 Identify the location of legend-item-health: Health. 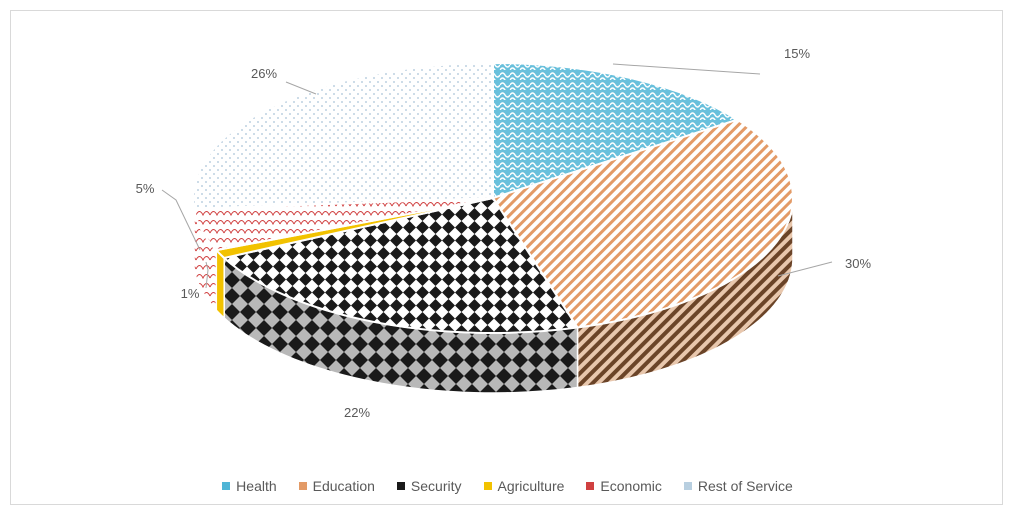
(249, 486).